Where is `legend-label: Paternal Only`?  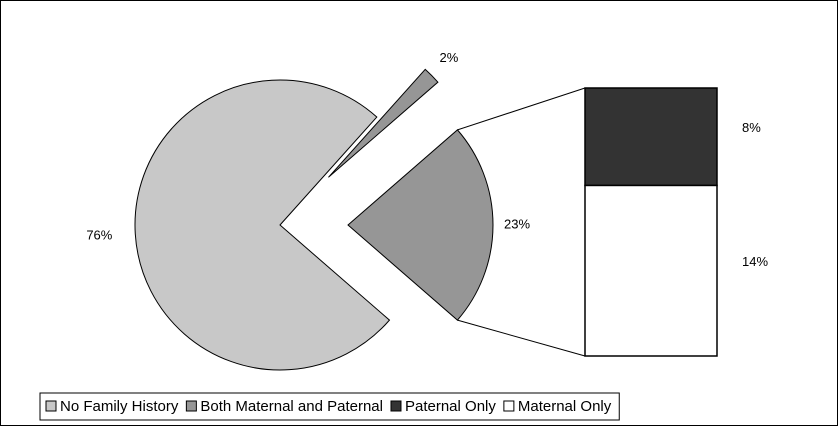
legend-label: Paternal Only is located at coordinates (450, 406).